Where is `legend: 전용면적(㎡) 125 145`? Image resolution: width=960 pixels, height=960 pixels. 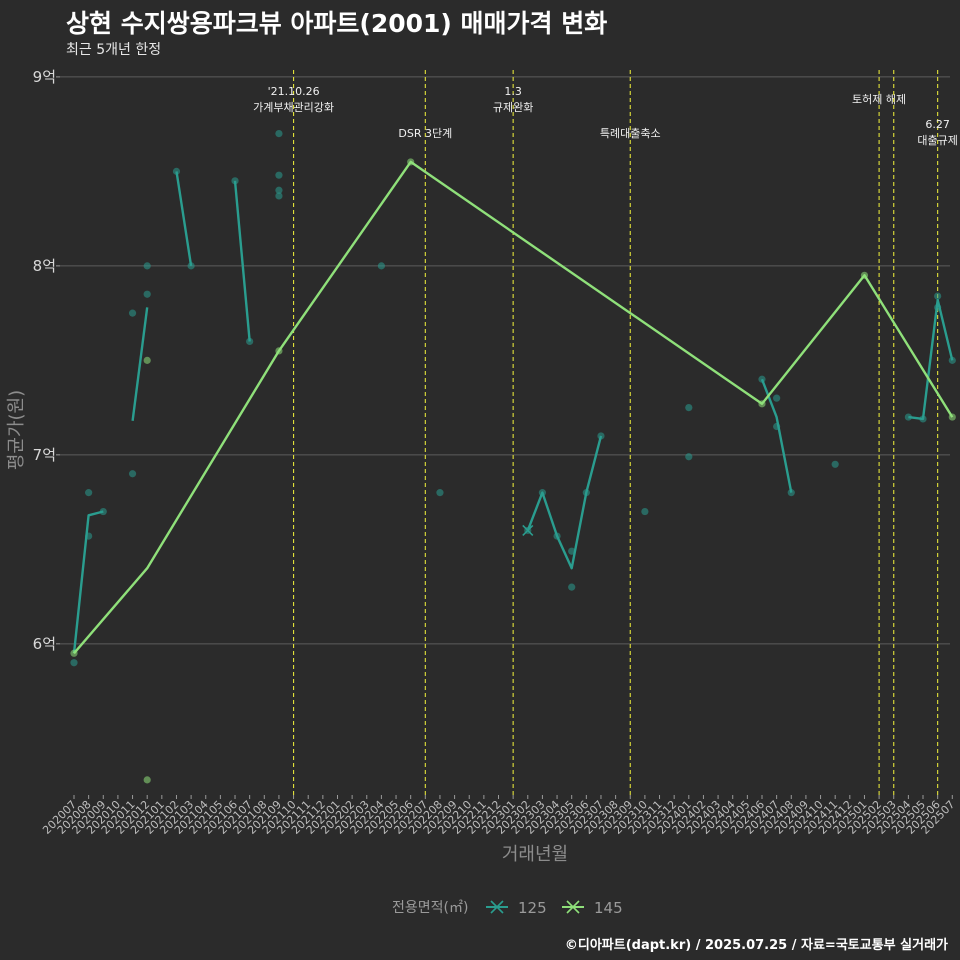
legend: 전용면적(㎡) 125 145 is located at coordinates (507, 908).